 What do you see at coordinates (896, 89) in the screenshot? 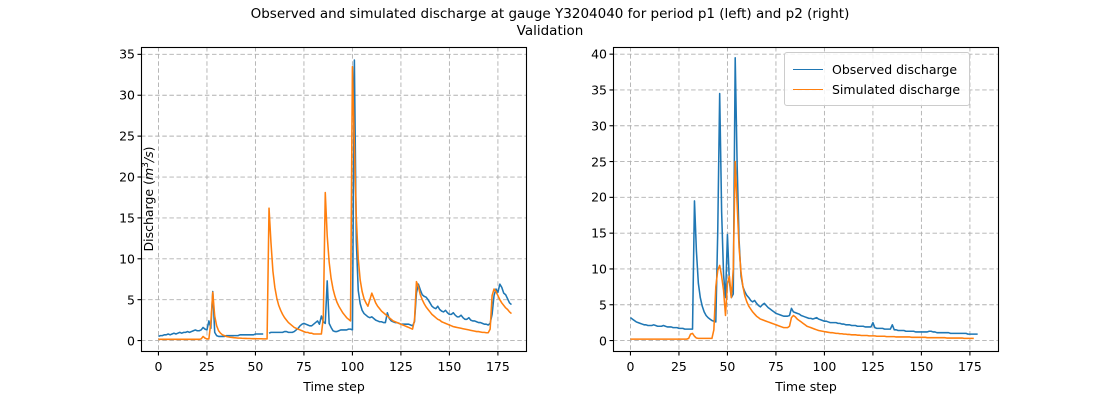
I see `legend-label-simulated: Simulated discharge` at bounding box center [896, 89].